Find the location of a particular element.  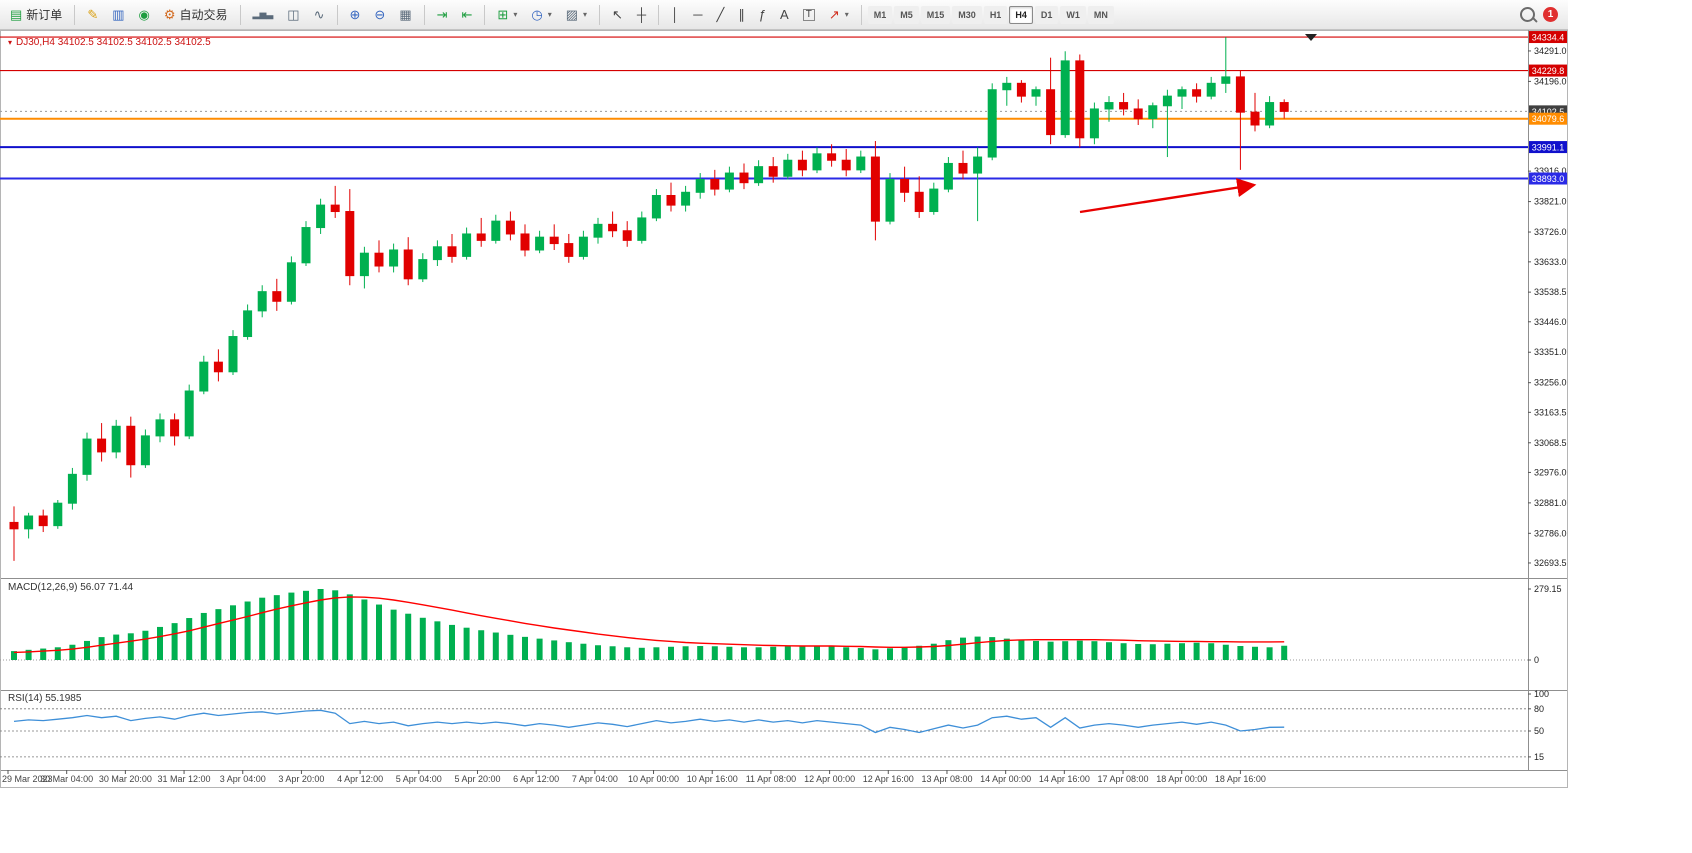

hline-tool-button: ─ is located at coordinates (697, 14).